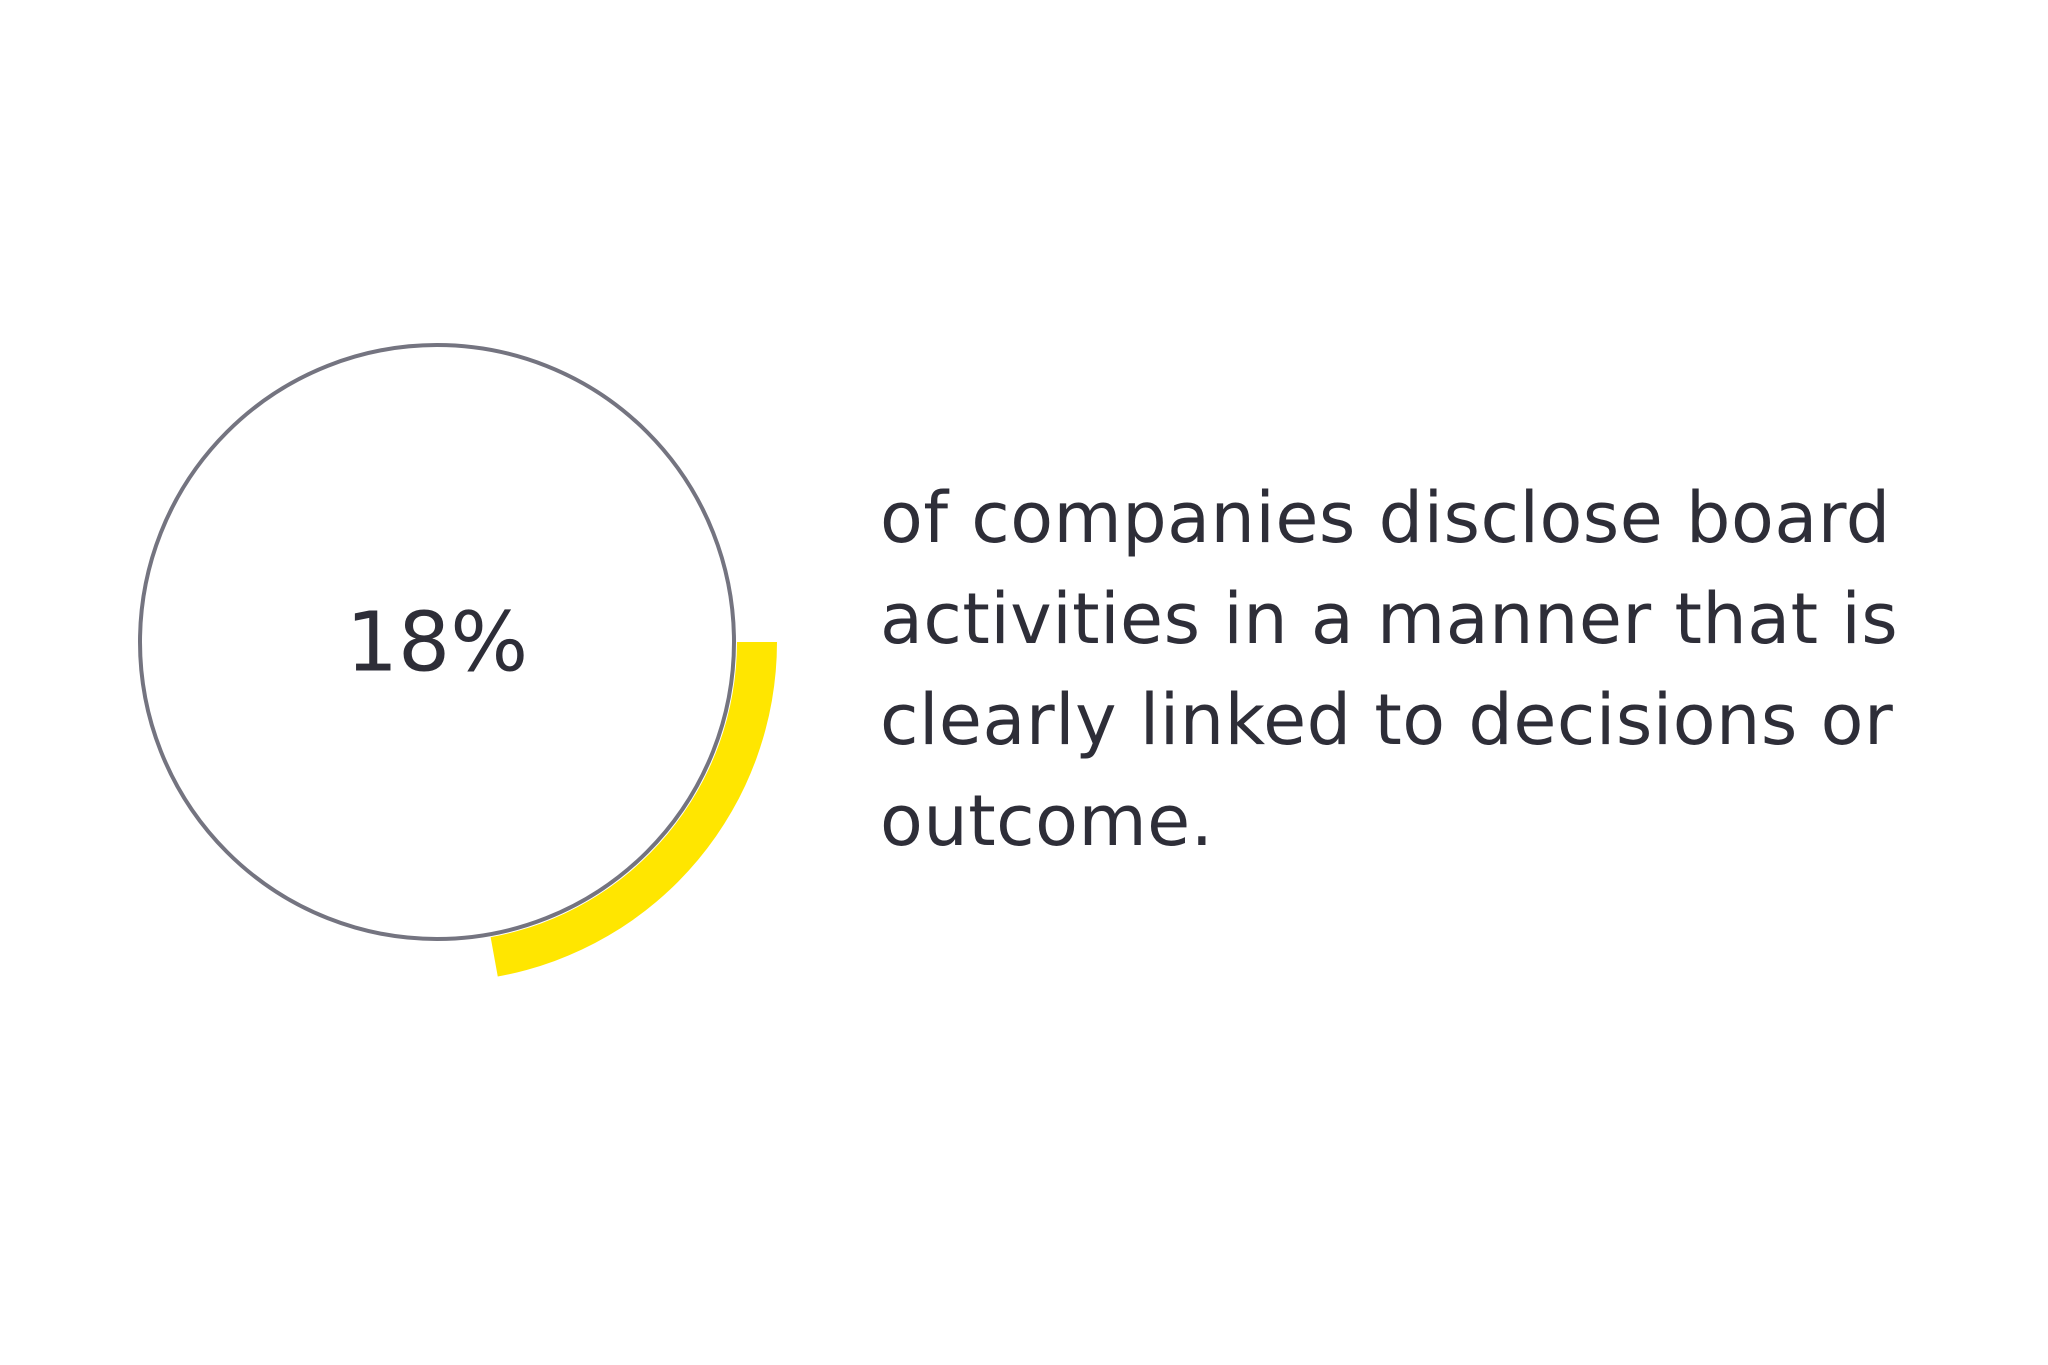 This screenshot has width=2048, height=1365. I want to click on donut-track-ring, so click(437, 642).